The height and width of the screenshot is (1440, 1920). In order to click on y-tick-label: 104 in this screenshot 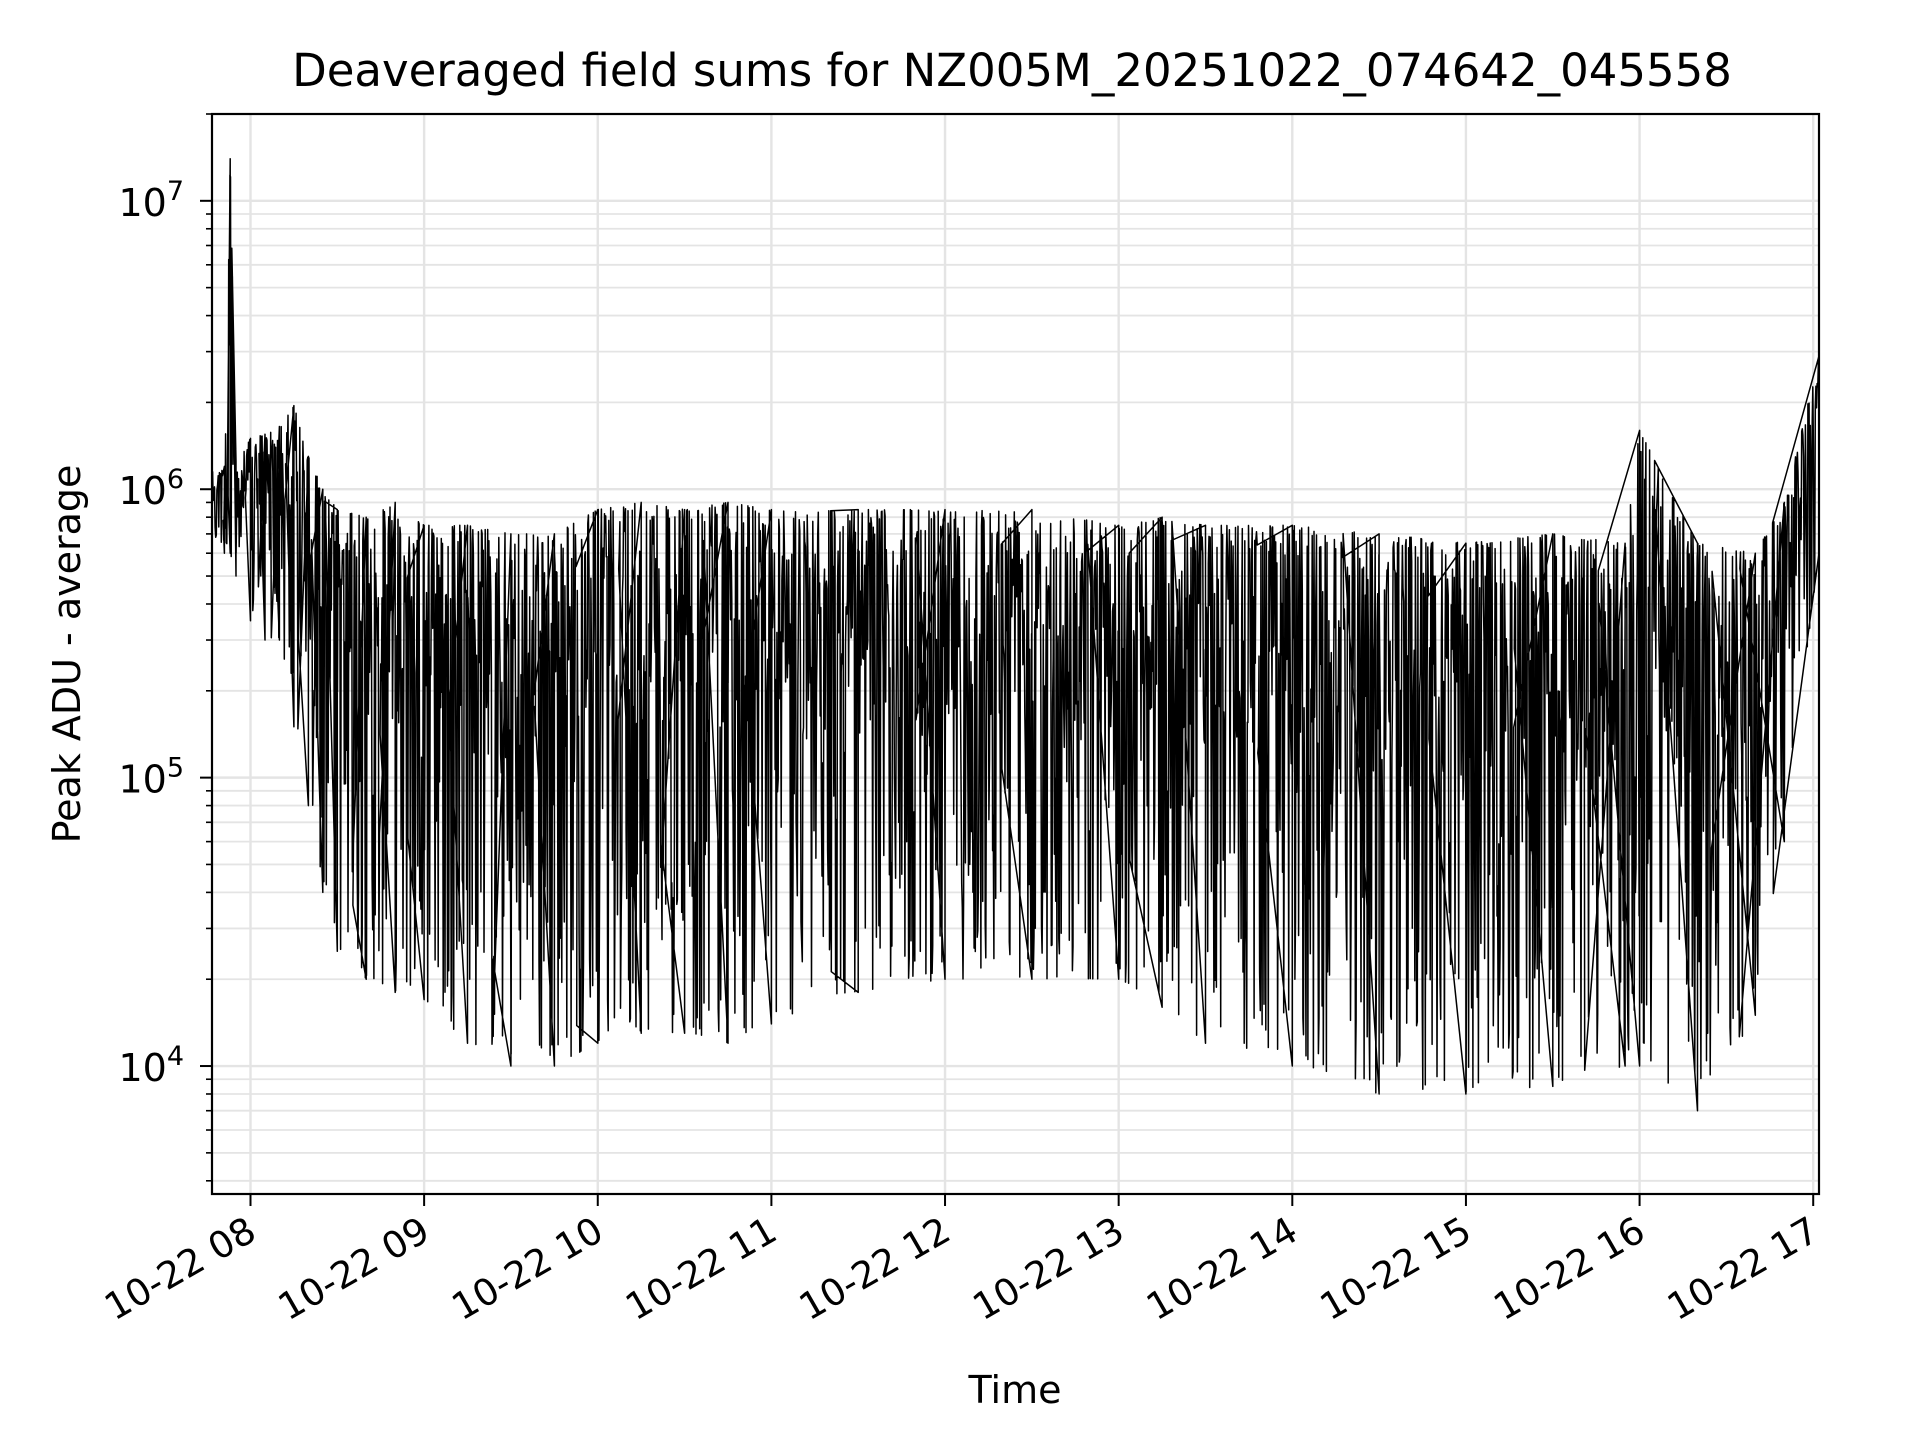, I will do `click(151, 1065)`.